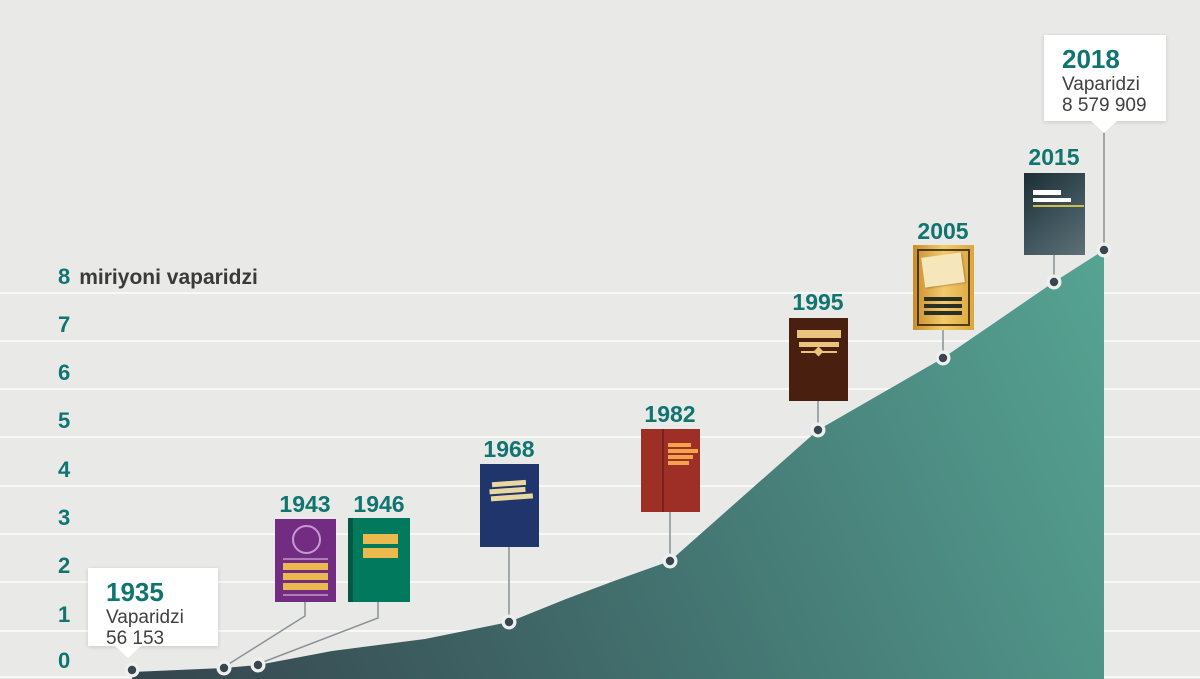 This screenshot has width=1200, height=679. I want to click on cover-frame, so click(943, 287).